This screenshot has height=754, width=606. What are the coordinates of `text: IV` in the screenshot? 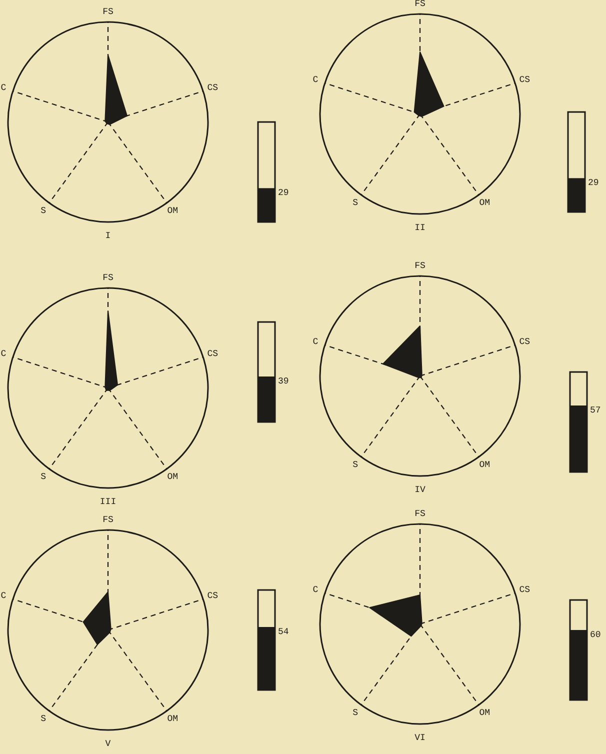 It's located at (420, 490).